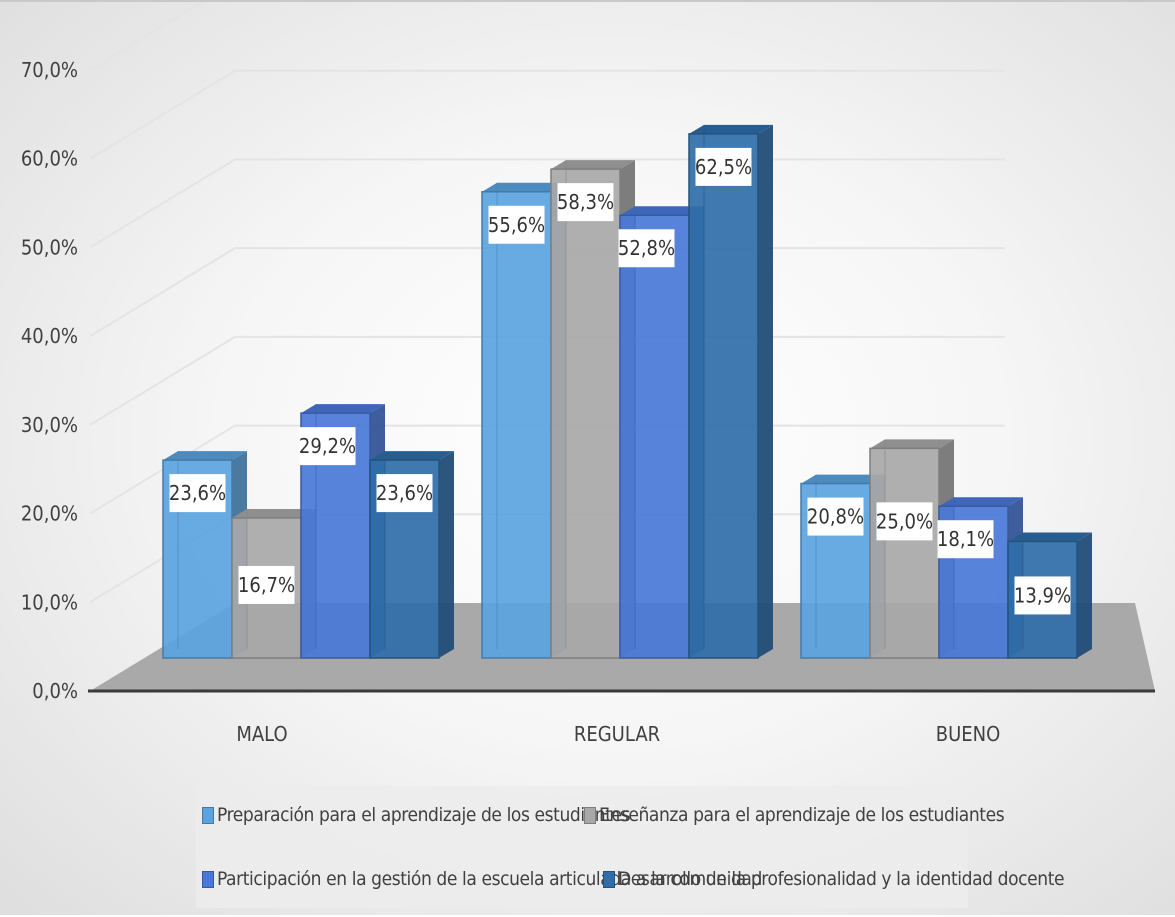 This screenshot has height=917, width=1175. I want to click on y-tick-label: 30,0%, so click(49, 425).